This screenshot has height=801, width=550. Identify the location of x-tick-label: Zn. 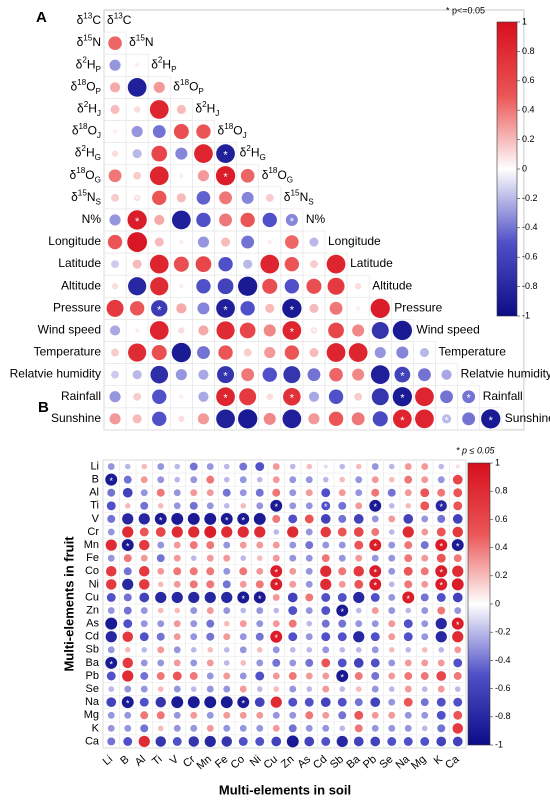
(288, 761).